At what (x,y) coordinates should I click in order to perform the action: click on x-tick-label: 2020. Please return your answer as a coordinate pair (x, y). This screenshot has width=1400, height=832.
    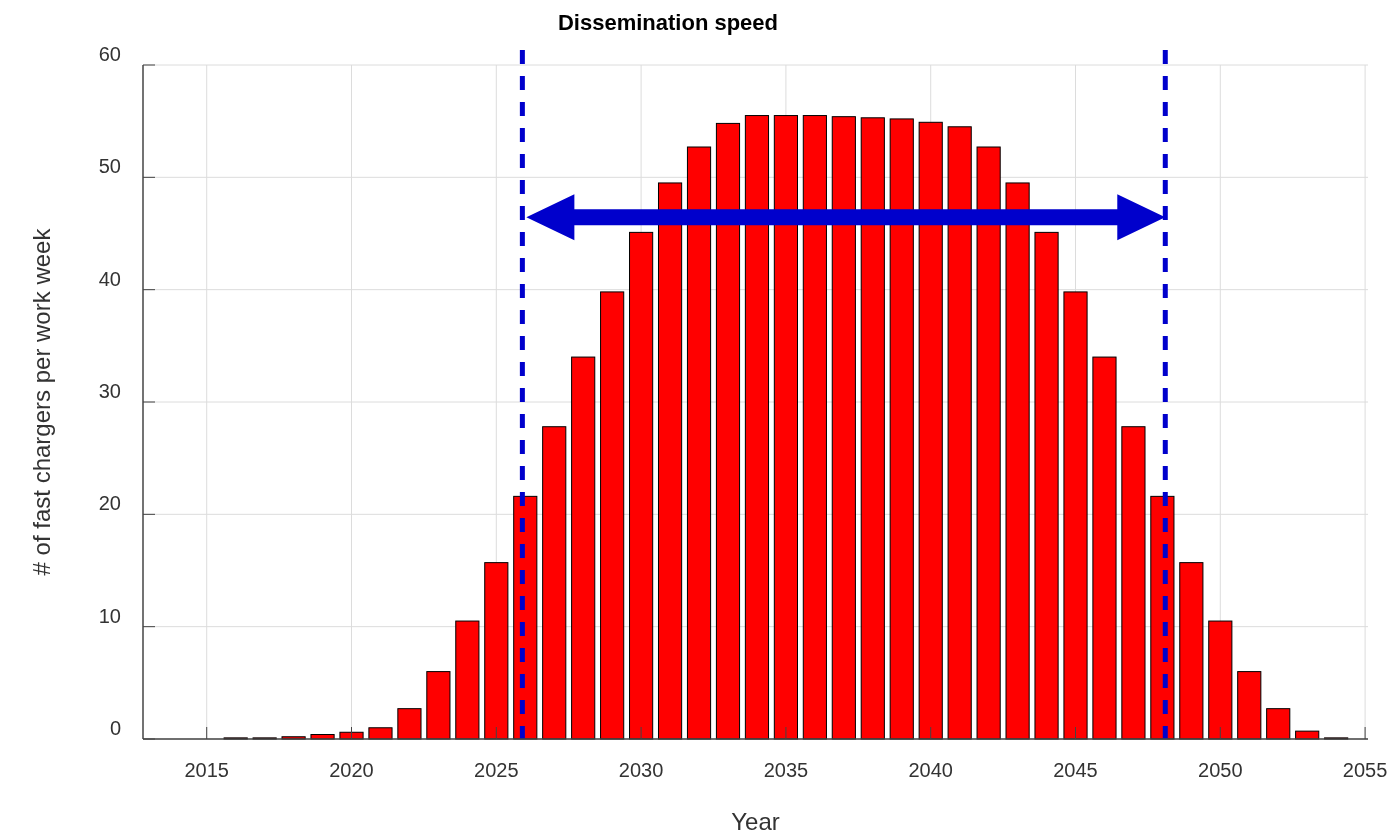
    Looking at the image, I should click on (351, 770).